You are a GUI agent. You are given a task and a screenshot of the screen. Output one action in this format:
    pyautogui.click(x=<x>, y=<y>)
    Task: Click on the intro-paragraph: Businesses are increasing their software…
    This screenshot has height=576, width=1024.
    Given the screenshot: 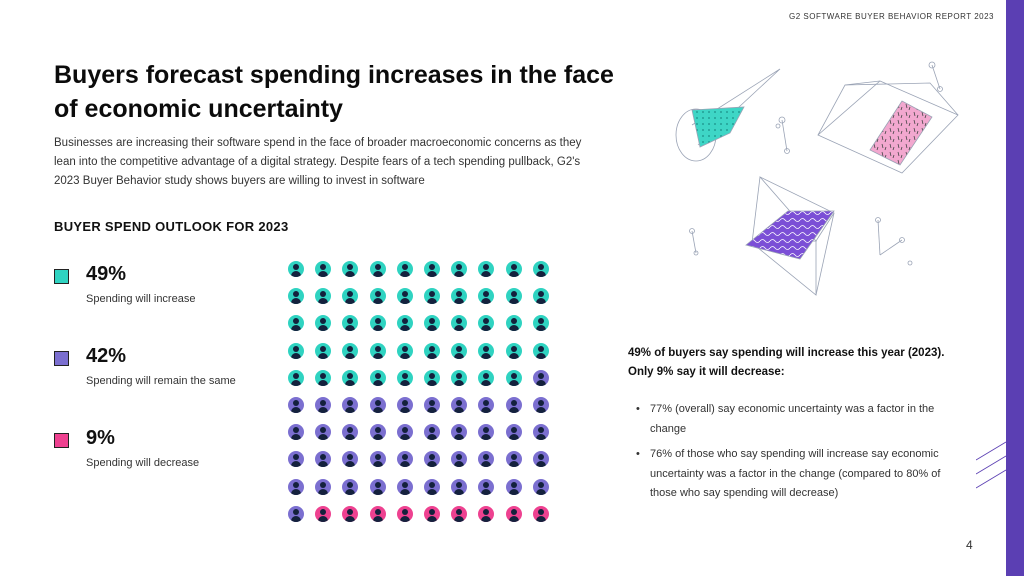 What is the action you would take?
    pyautogui.click(x=318, y=162)
    